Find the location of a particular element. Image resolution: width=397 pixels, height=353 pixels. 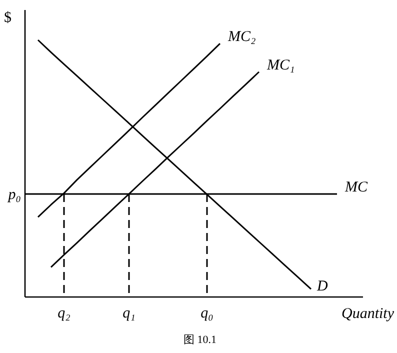

series-label: MC₁ is located at coordinates (280, 65).